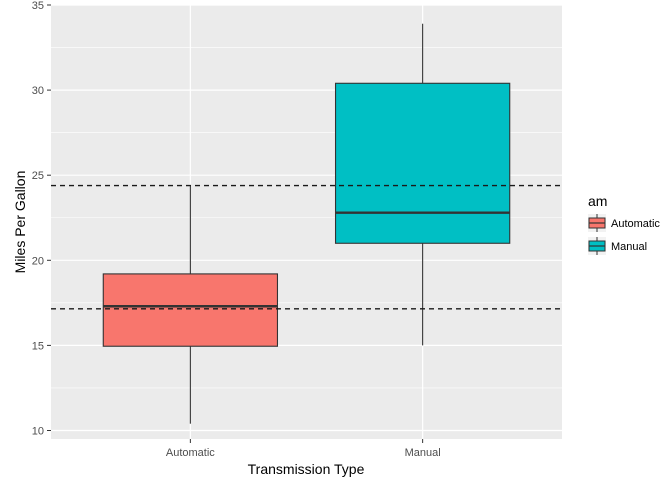 This screenshot has height=481, width=669. I want to click on y-tick-label: 30, so click(38, 91).